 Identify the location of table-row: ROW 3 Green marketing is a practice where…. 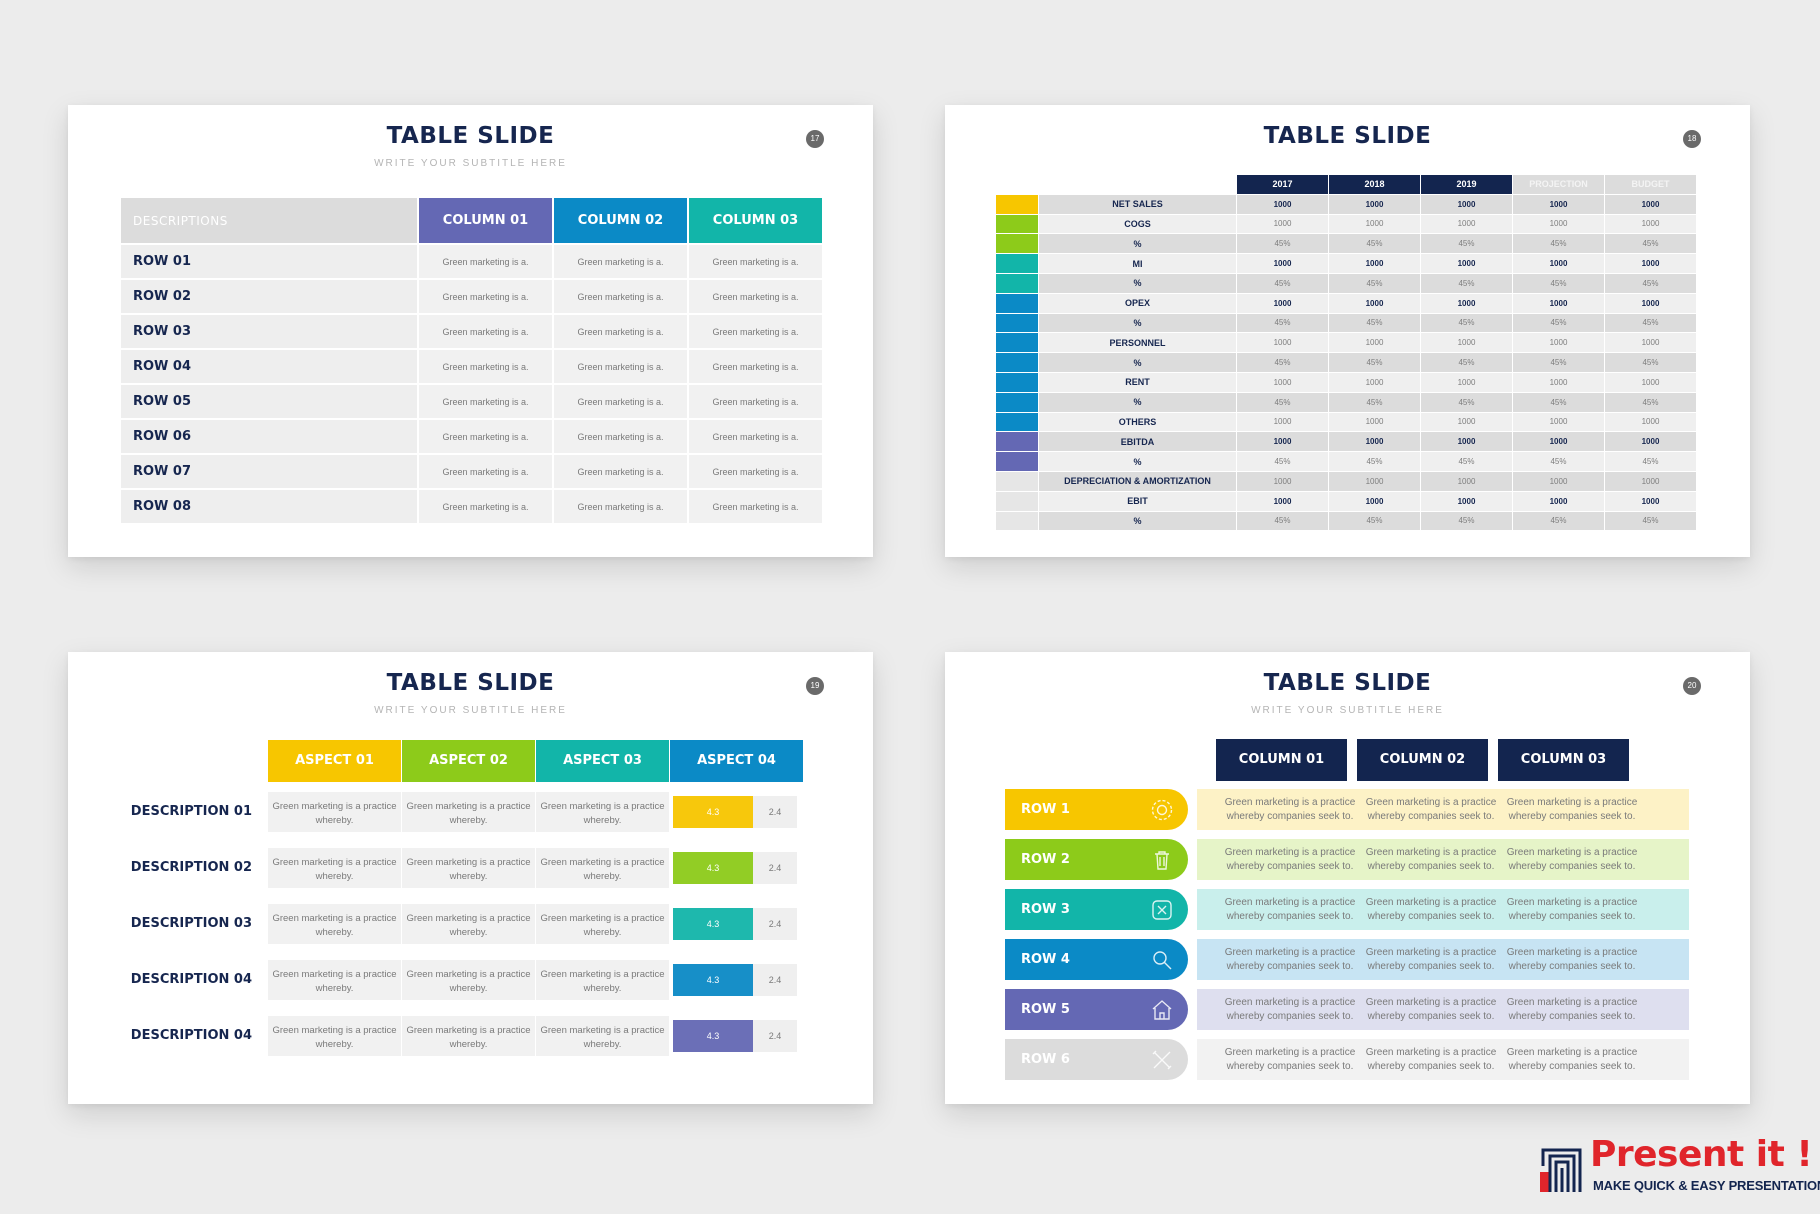
(1350, 909).